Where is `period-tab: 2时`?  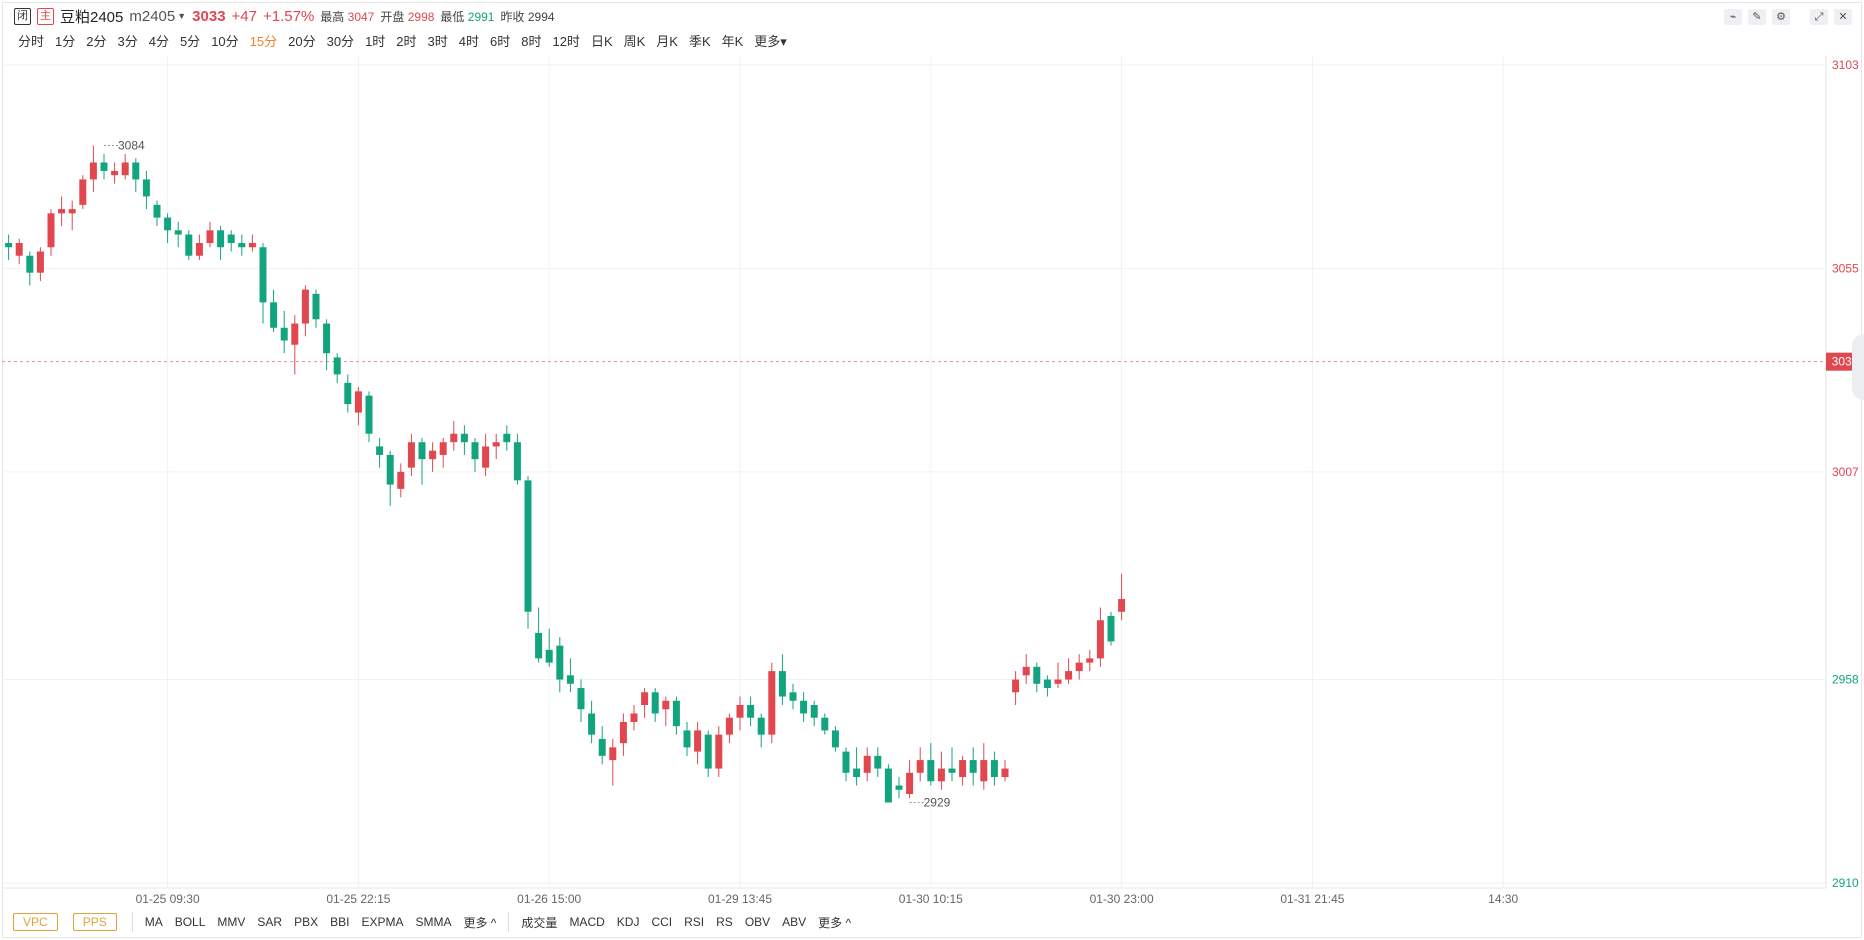 period-tab: 2时 is located at coordinates (406, 41).